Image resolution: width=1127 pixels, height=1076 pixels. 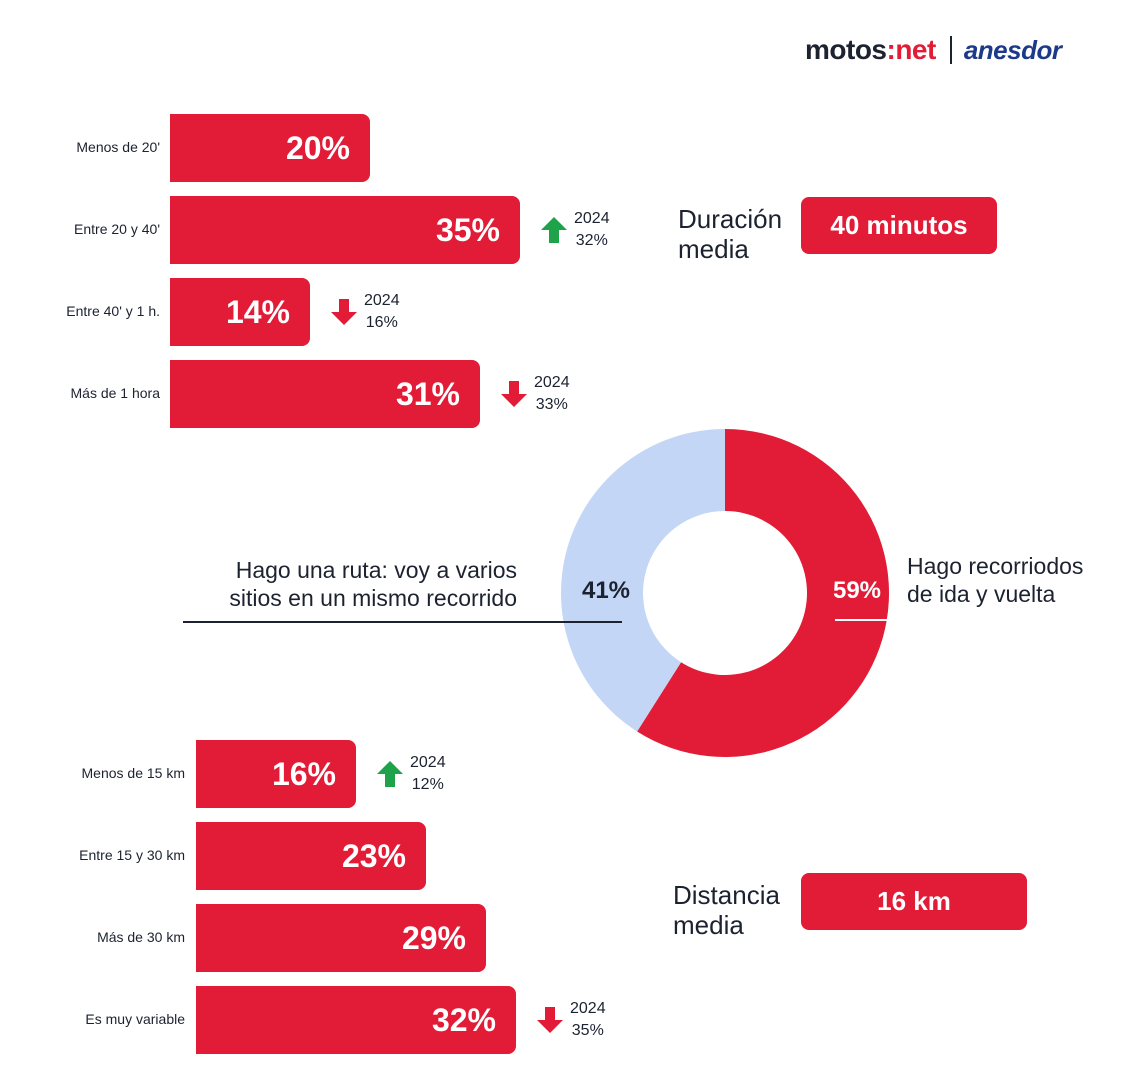 What do you see at coordinates (427, 393) in the screenshot?
I see `bar-value-label: 31%` at bounding box center [427, 393].